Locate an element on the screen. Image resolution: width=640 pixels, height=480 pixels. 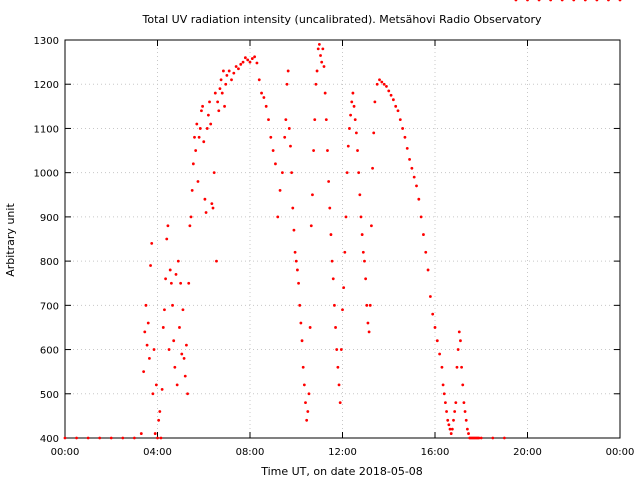
y-tick-label: 500 is located at coordinates (49, 395).